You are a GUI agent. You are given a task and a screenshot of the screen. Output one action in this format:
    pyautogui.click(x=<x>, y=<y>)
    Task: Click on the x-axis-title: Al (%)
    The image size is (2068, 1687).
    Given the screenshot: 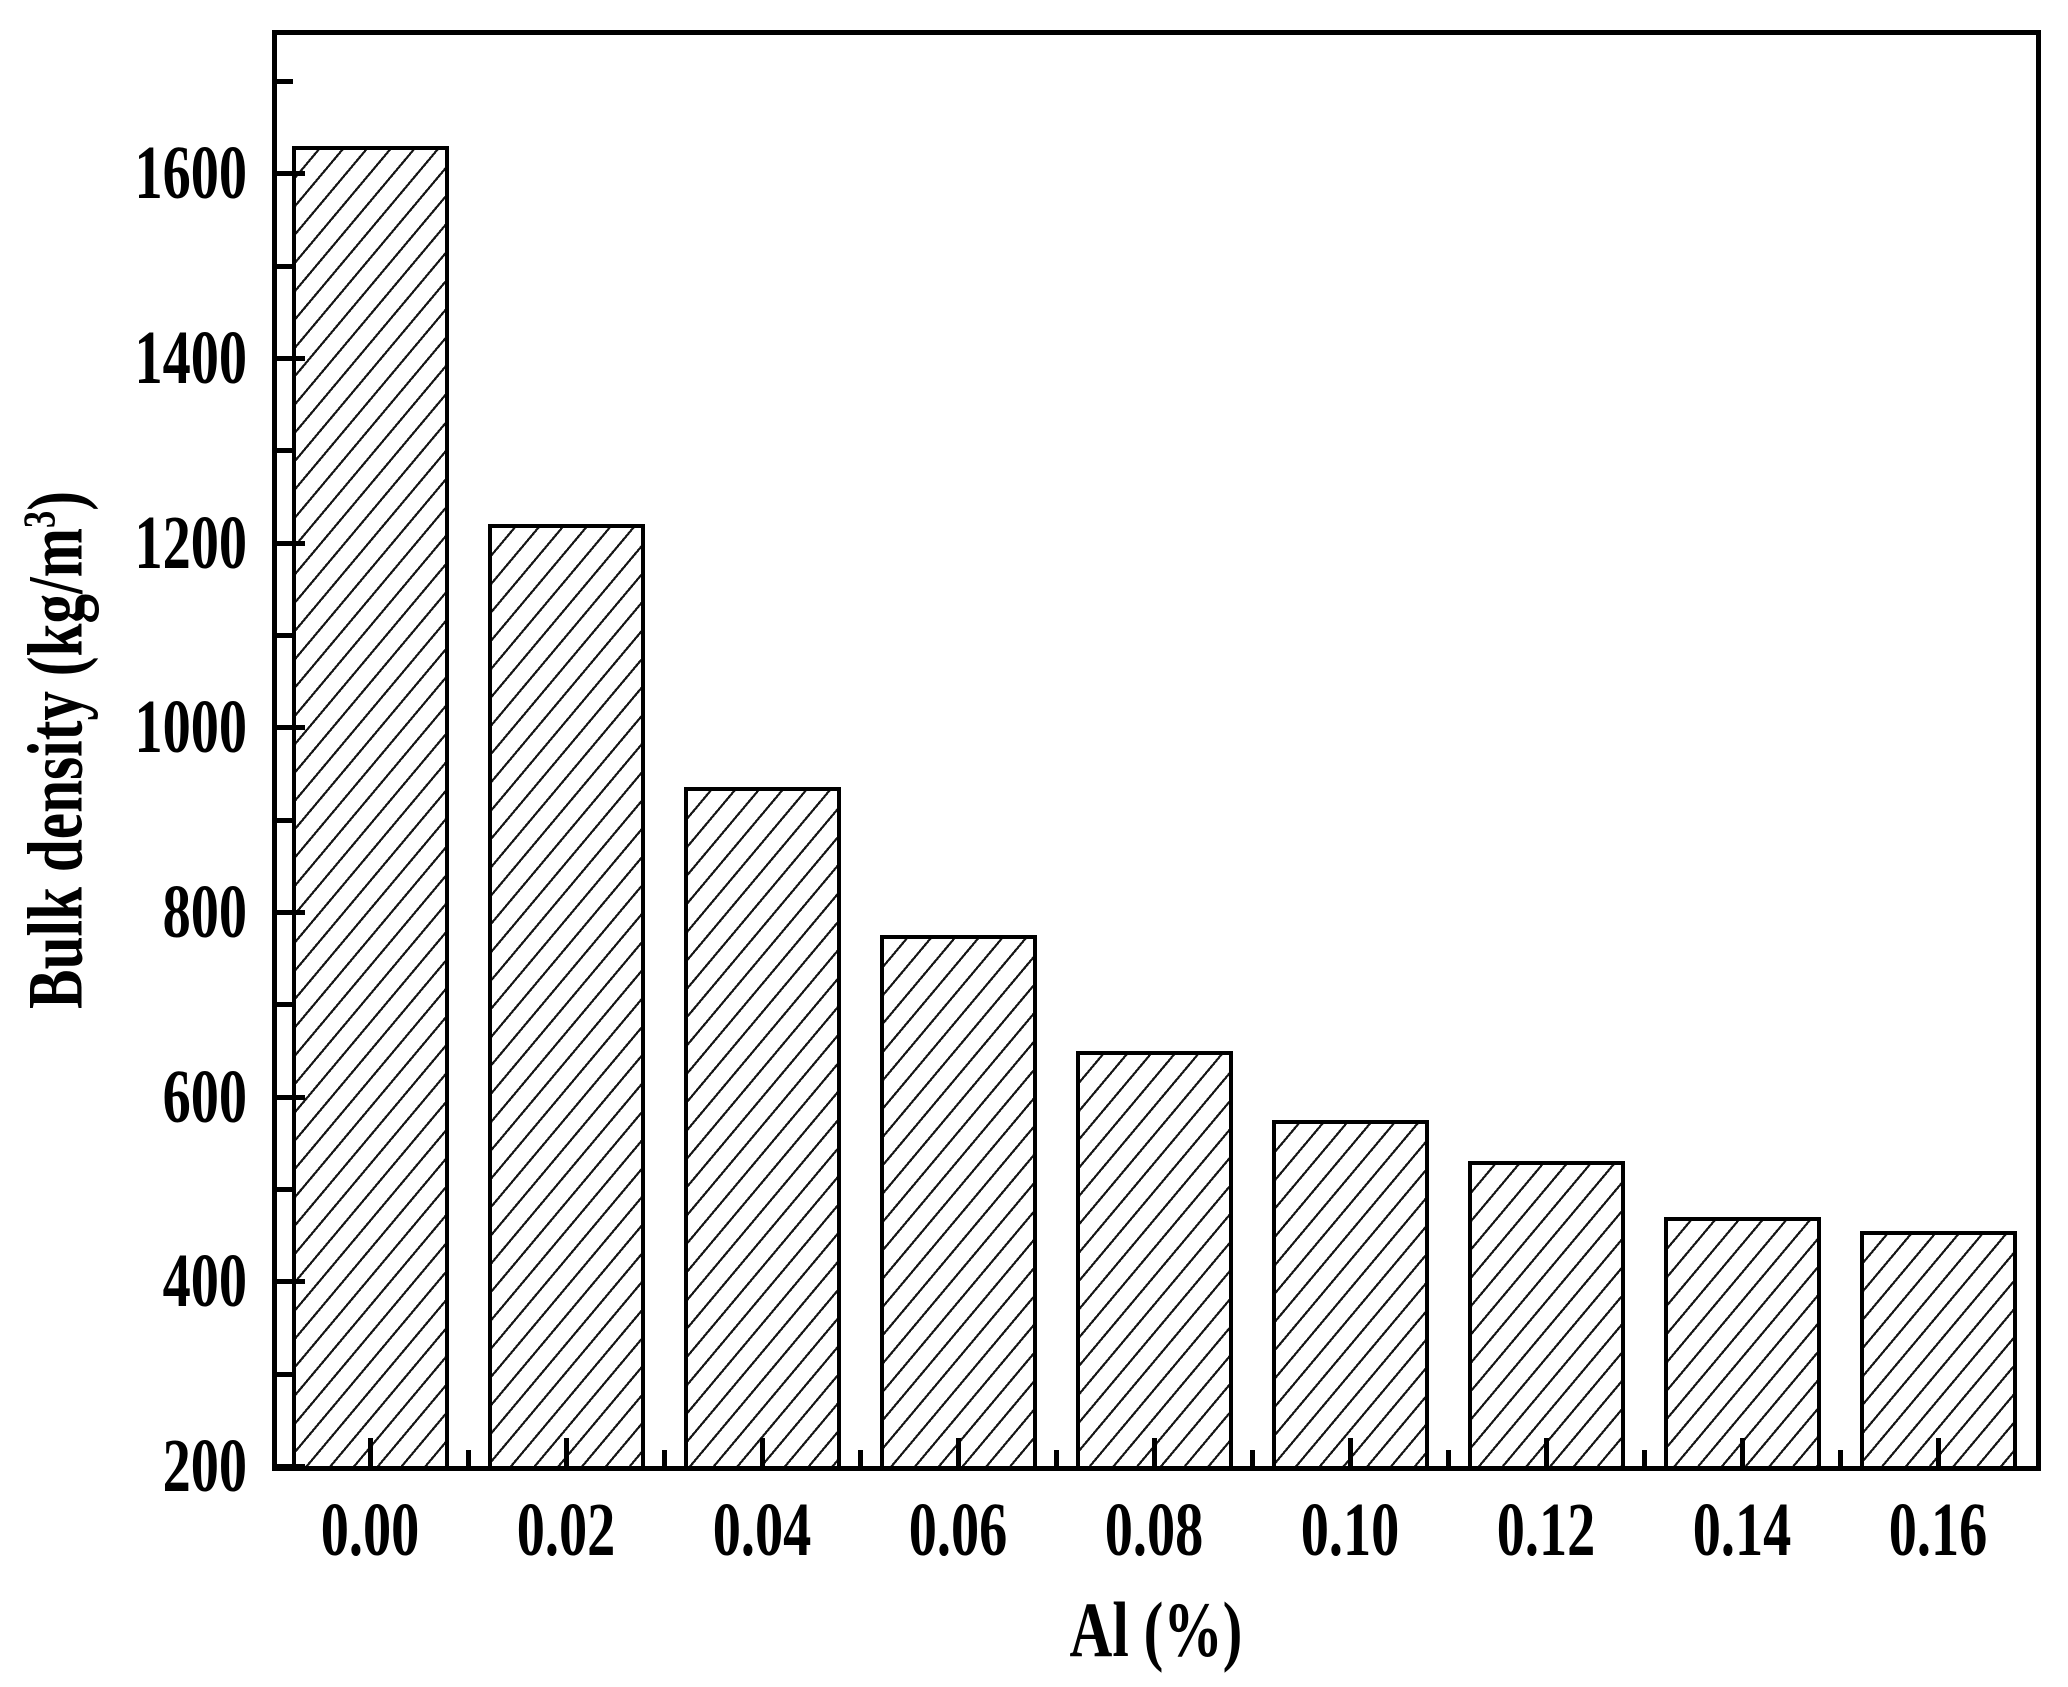 What is the action you would take?
    pyautogui.click(x=1156, y=1629)
    